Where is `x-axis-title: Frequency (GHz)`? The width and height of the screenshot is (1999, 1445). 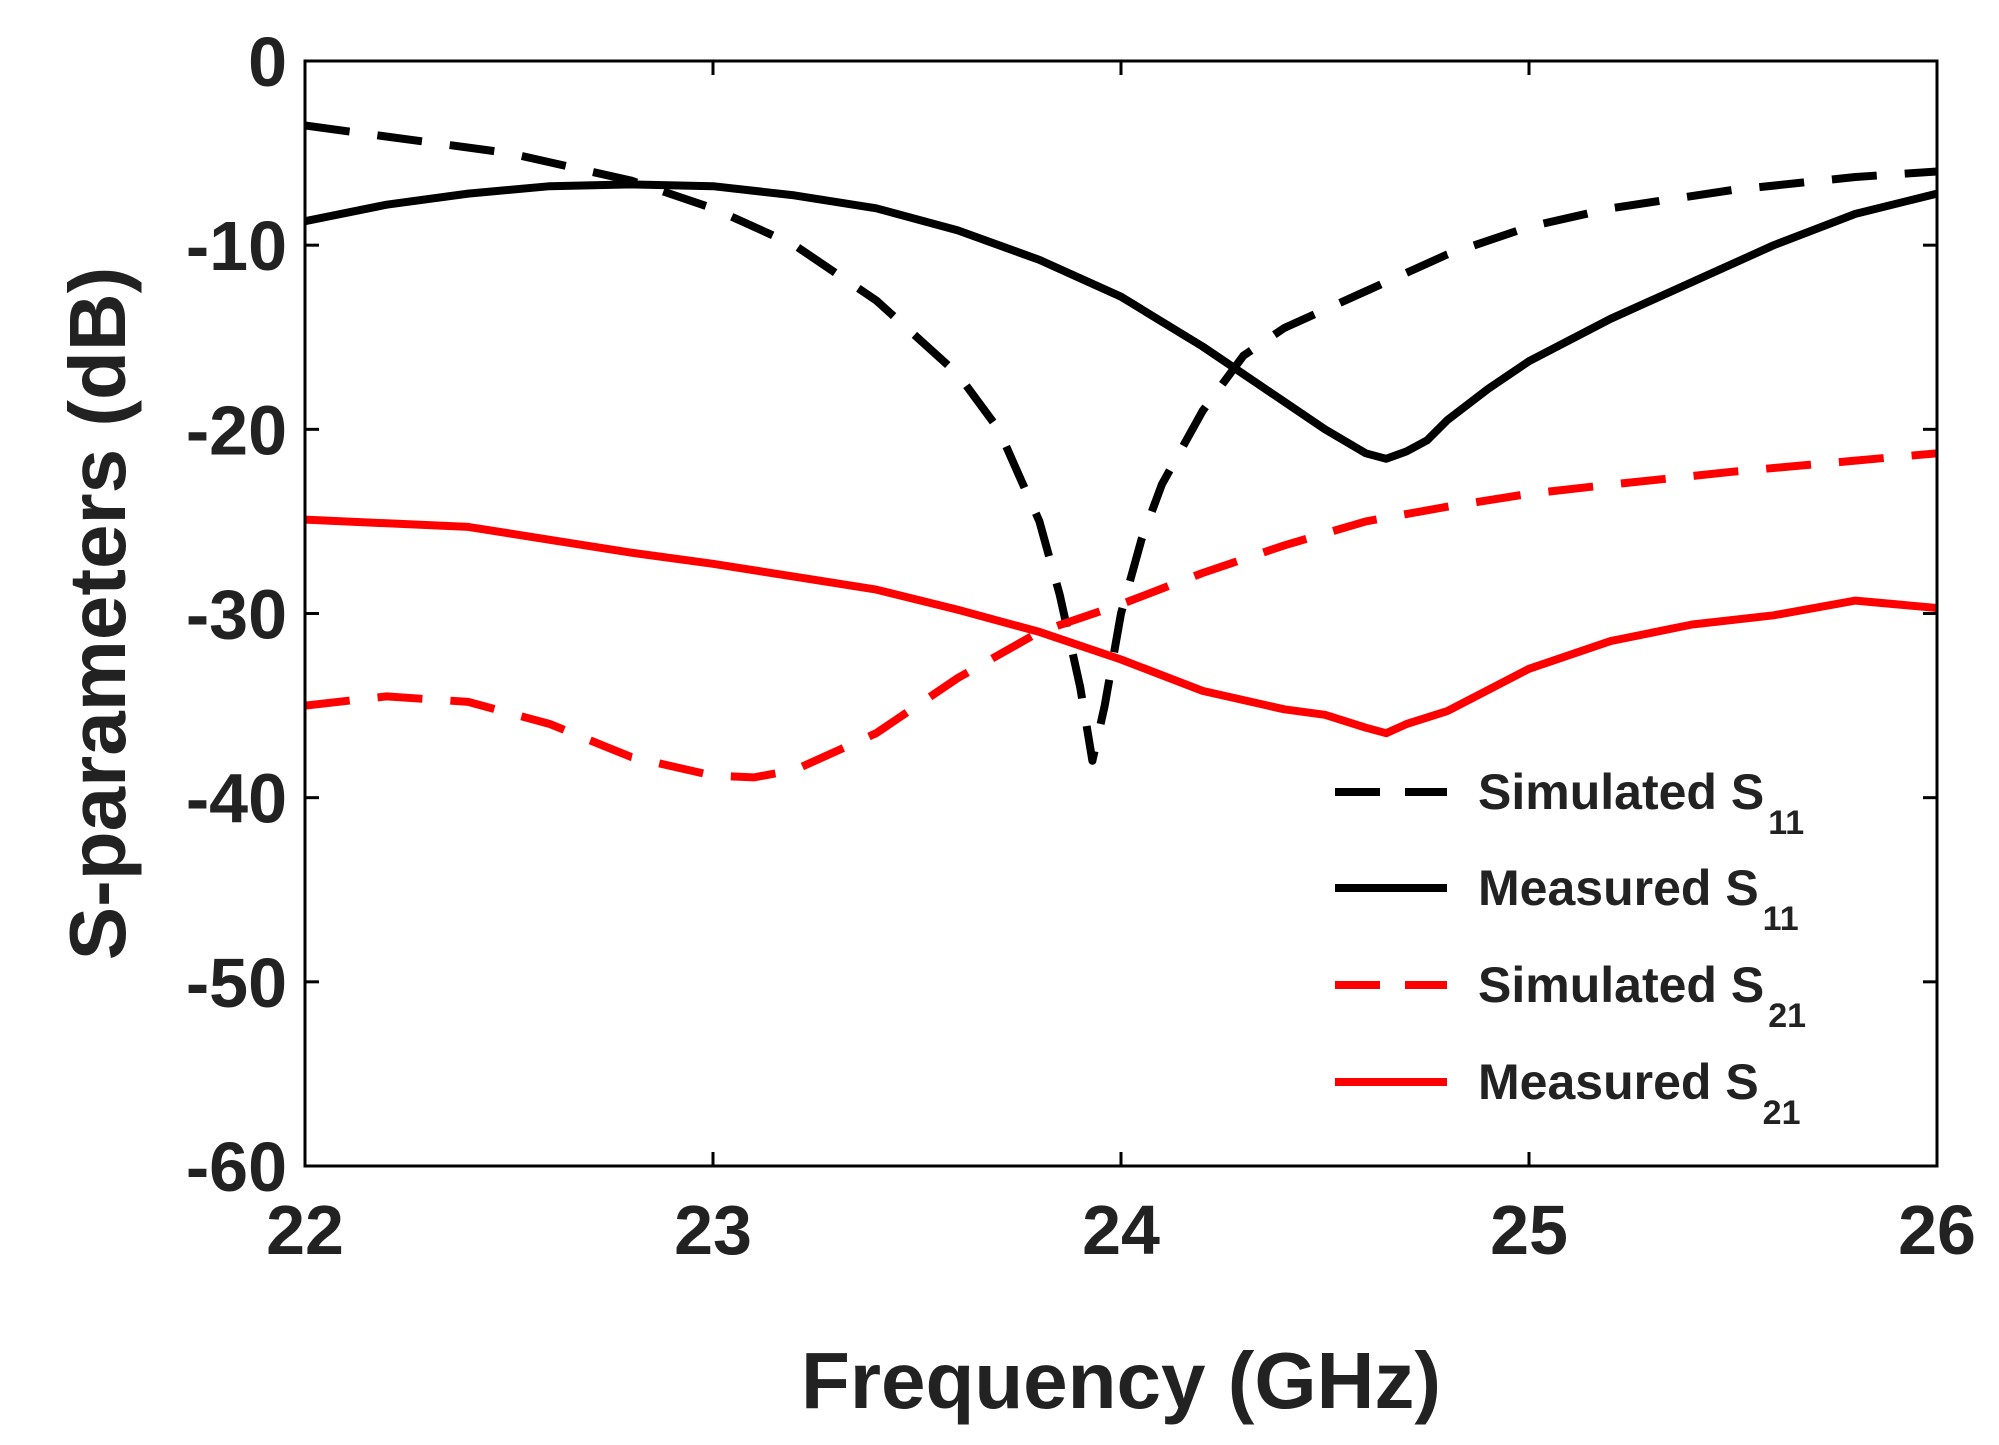 x-axis-title: Frequency (GHz) is located at coordinates (1121, 1380).